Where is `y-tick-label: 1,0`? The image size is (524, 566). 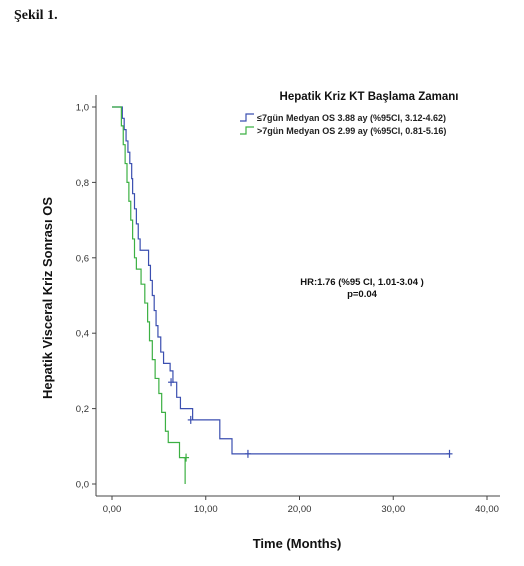
y-tick-label: 1,0 is located at coordinates (82, 108).